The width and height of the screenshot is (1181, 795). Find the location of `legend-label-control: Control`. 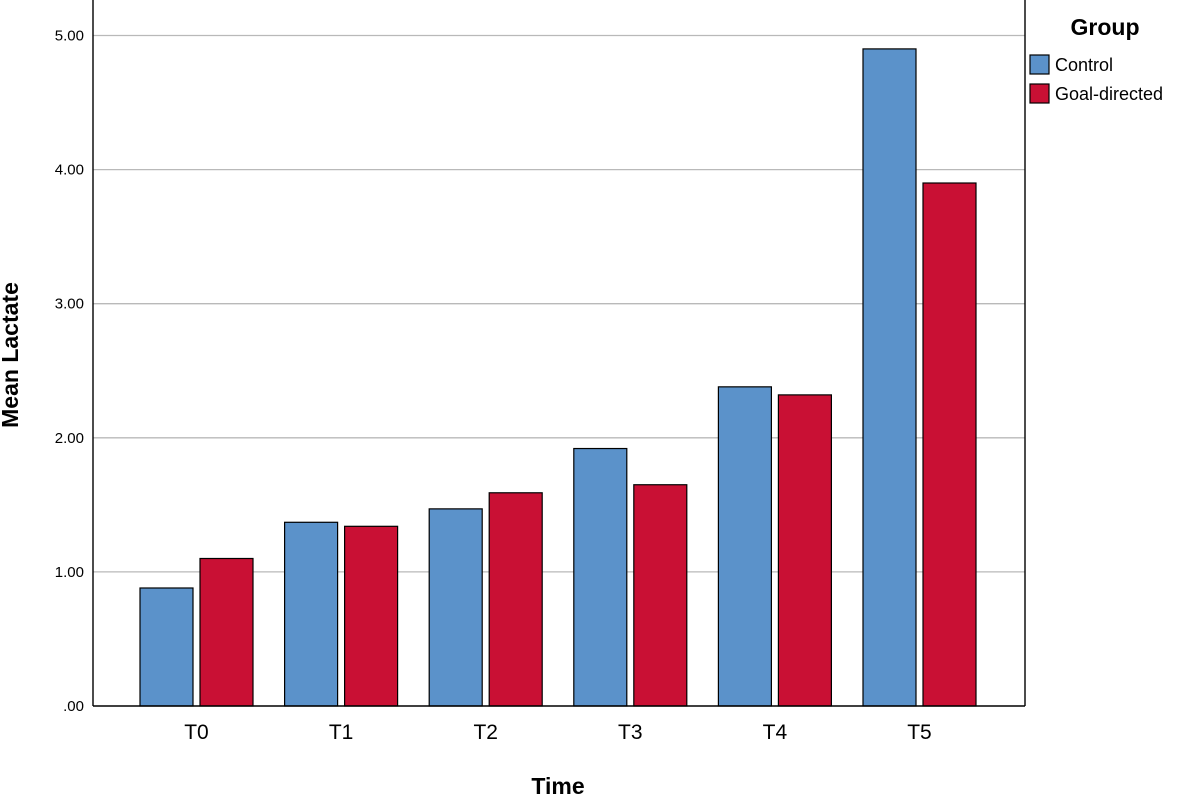

legend-label-control: Control is located at coordinates (1084, 65).